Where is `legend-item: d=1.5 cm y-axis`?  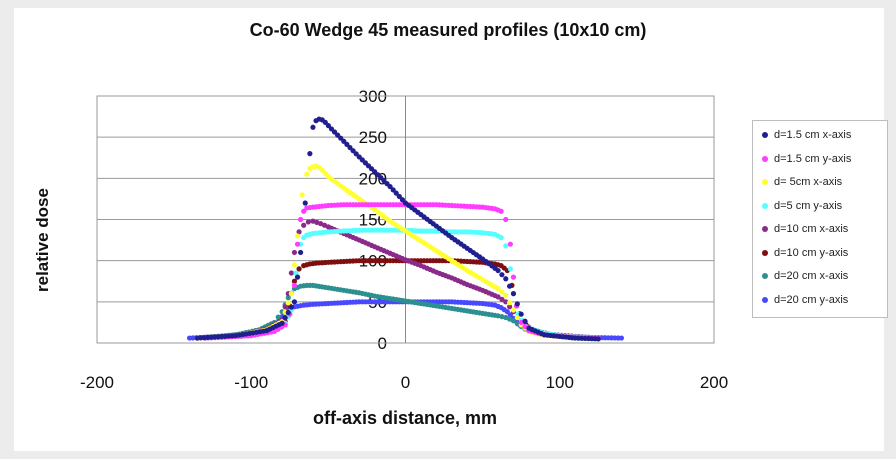 legend-item: d=1.5 cm y-axis is located at coordinates (805, 159).